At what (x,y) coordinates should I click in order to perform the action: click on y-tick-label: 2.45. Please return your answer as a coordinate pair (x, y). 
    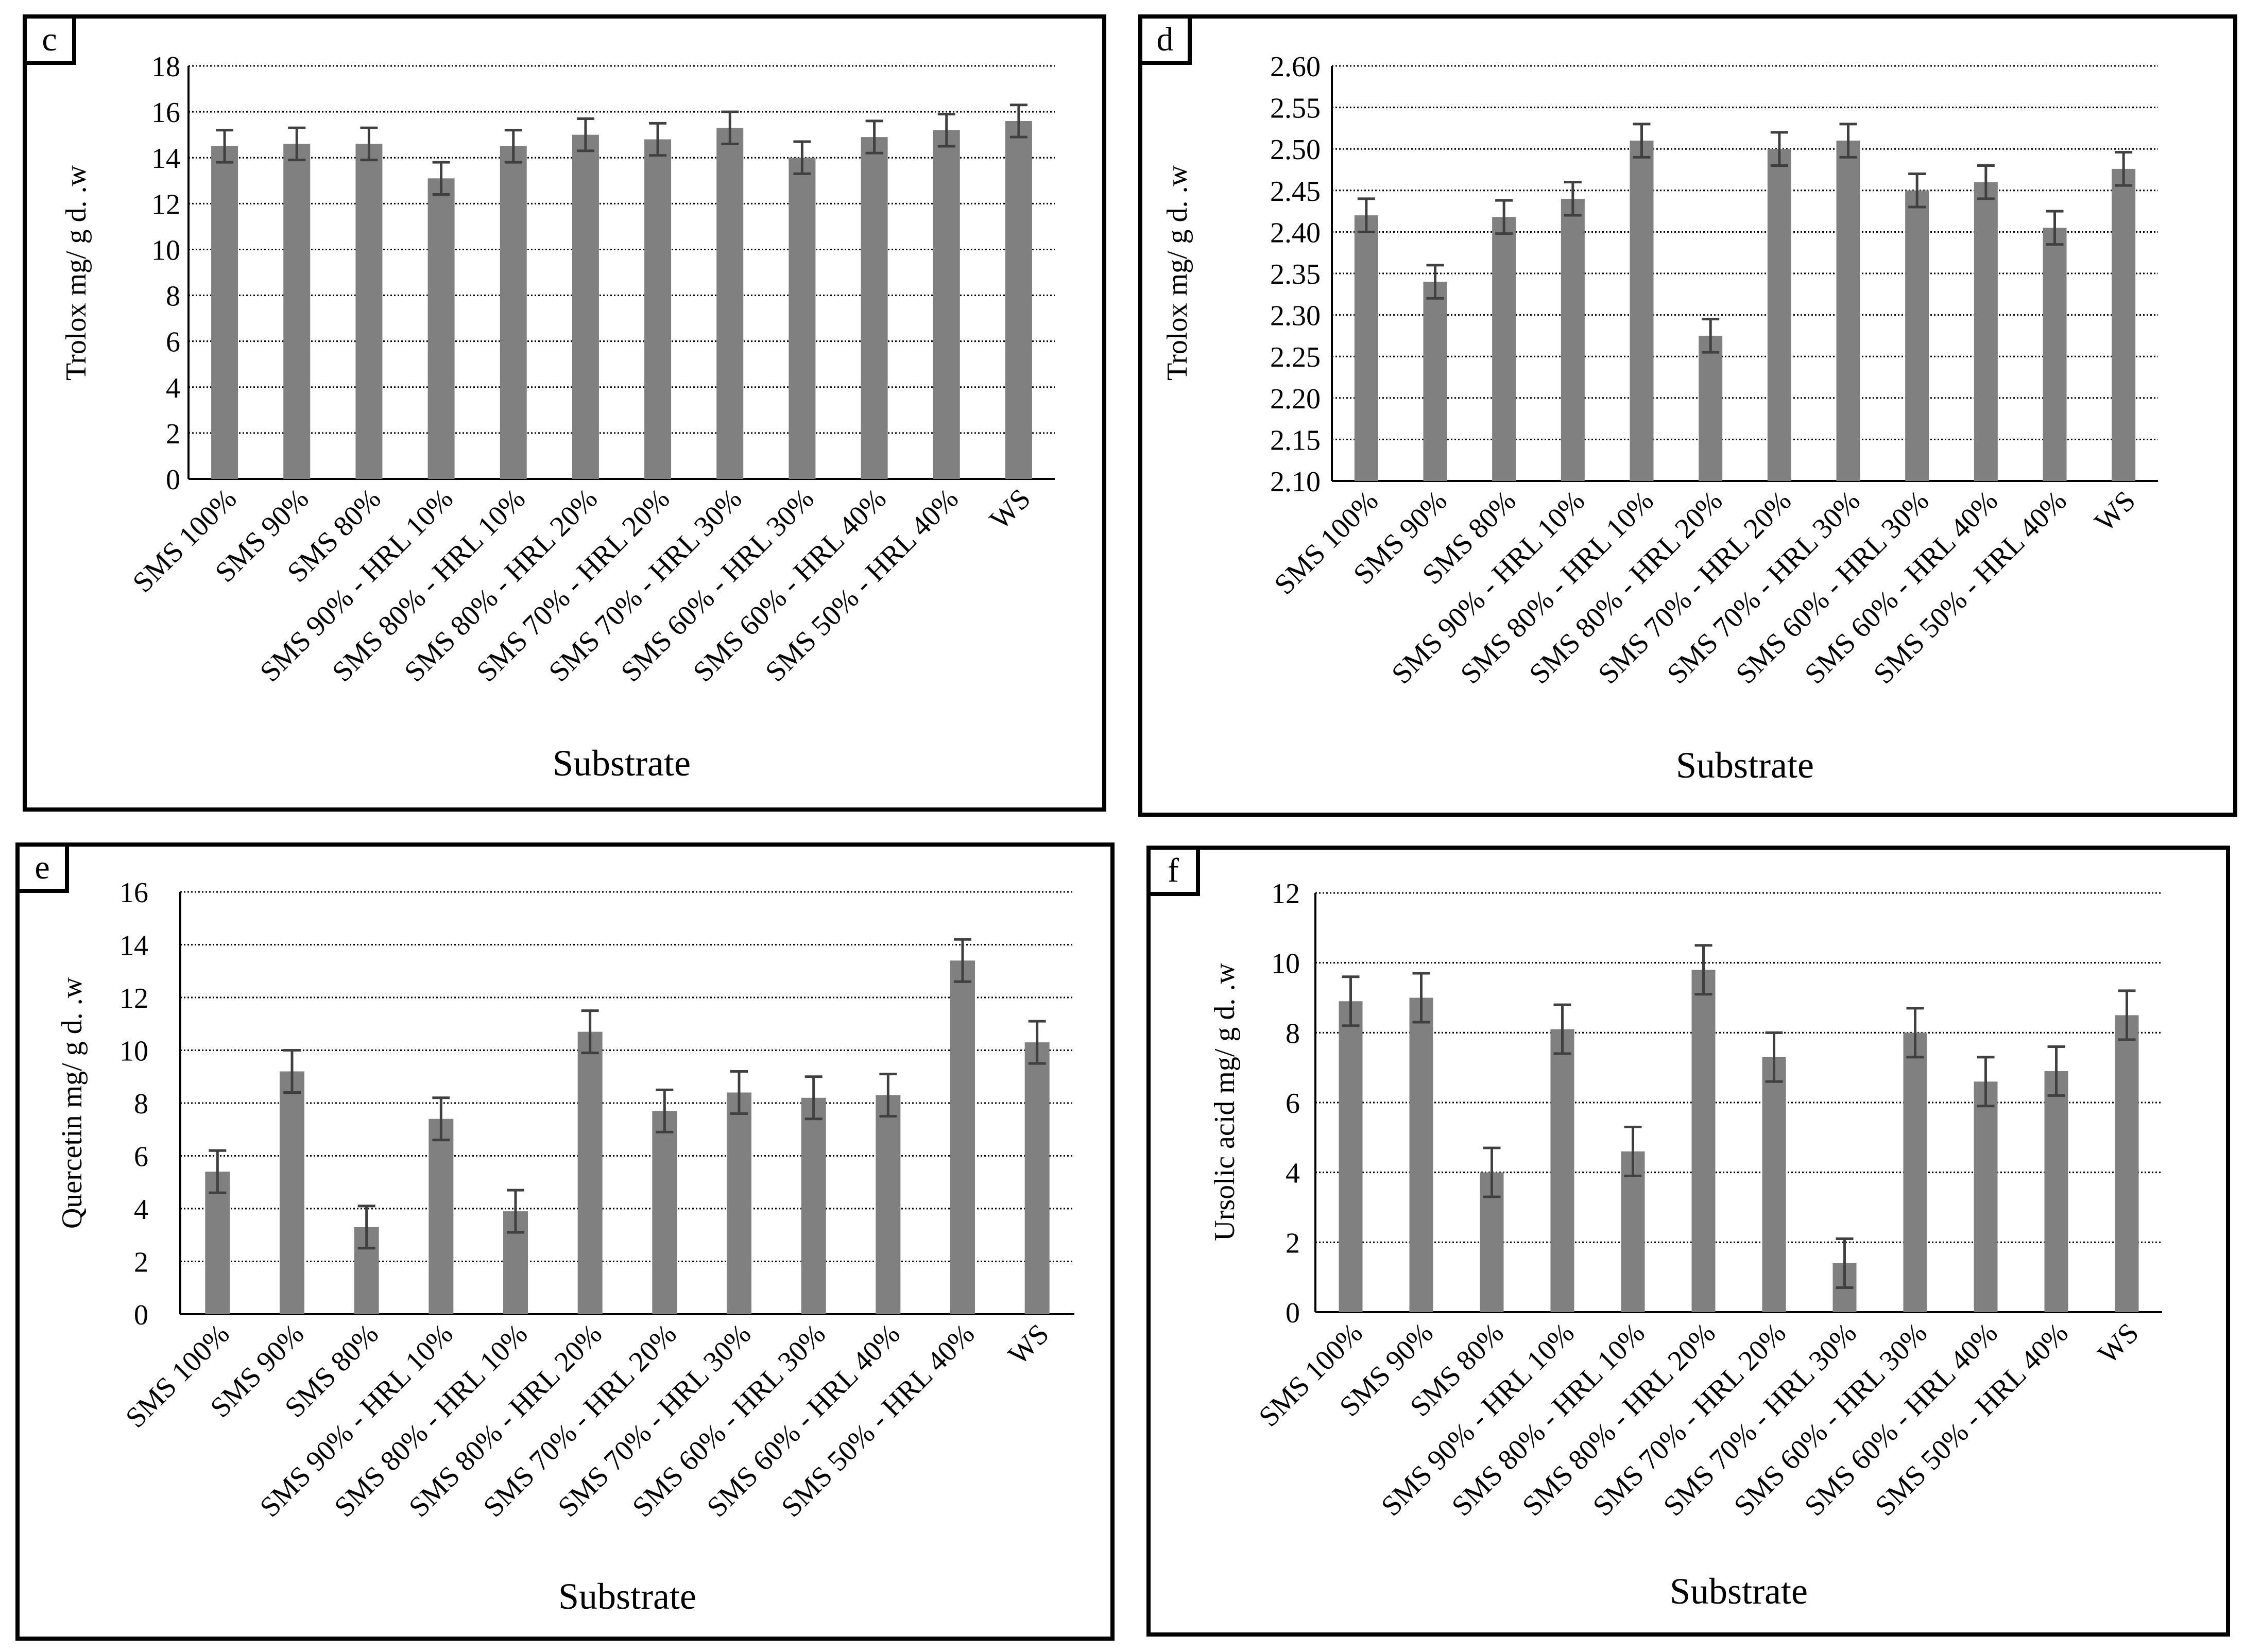
    Looking at the image, I should click on (1296, 192).